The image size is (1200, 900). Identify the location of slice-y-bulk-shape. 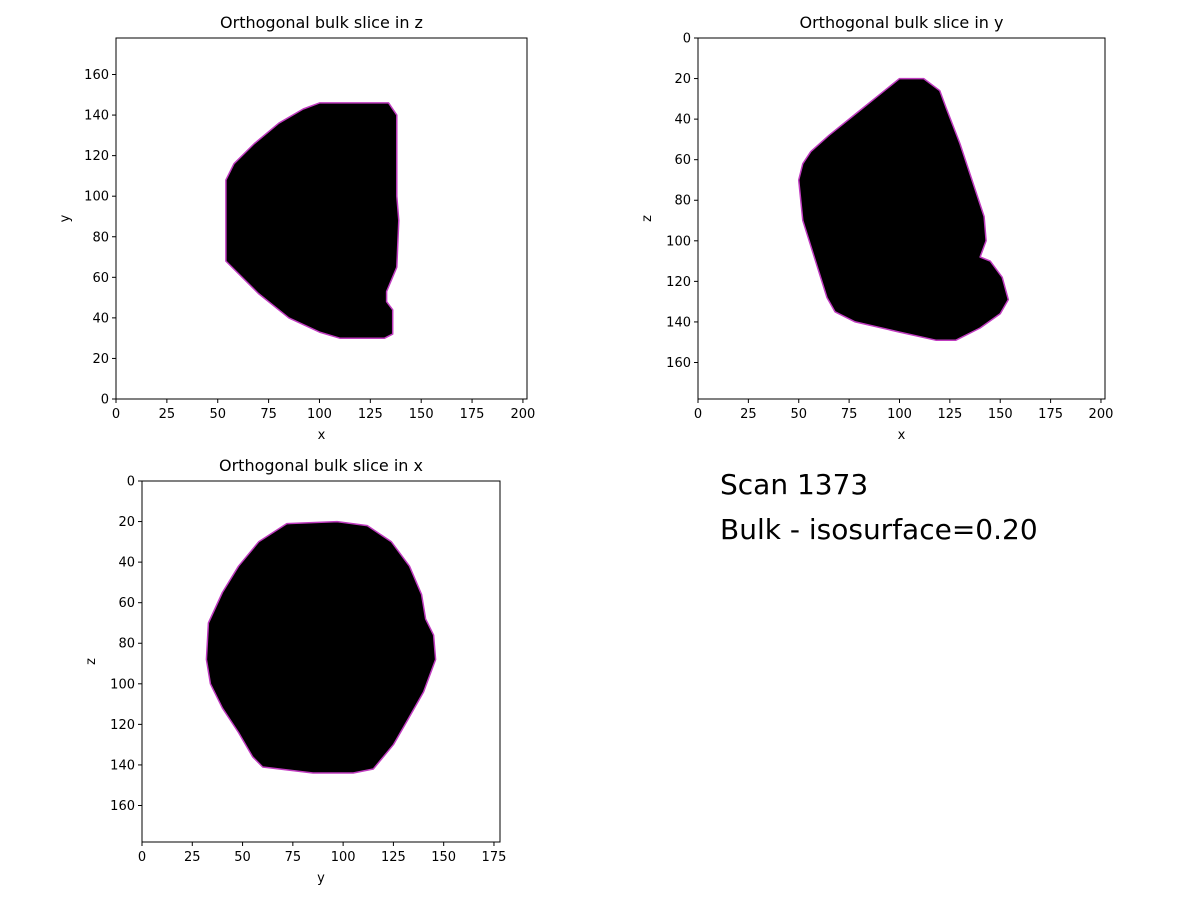
(903, 209).